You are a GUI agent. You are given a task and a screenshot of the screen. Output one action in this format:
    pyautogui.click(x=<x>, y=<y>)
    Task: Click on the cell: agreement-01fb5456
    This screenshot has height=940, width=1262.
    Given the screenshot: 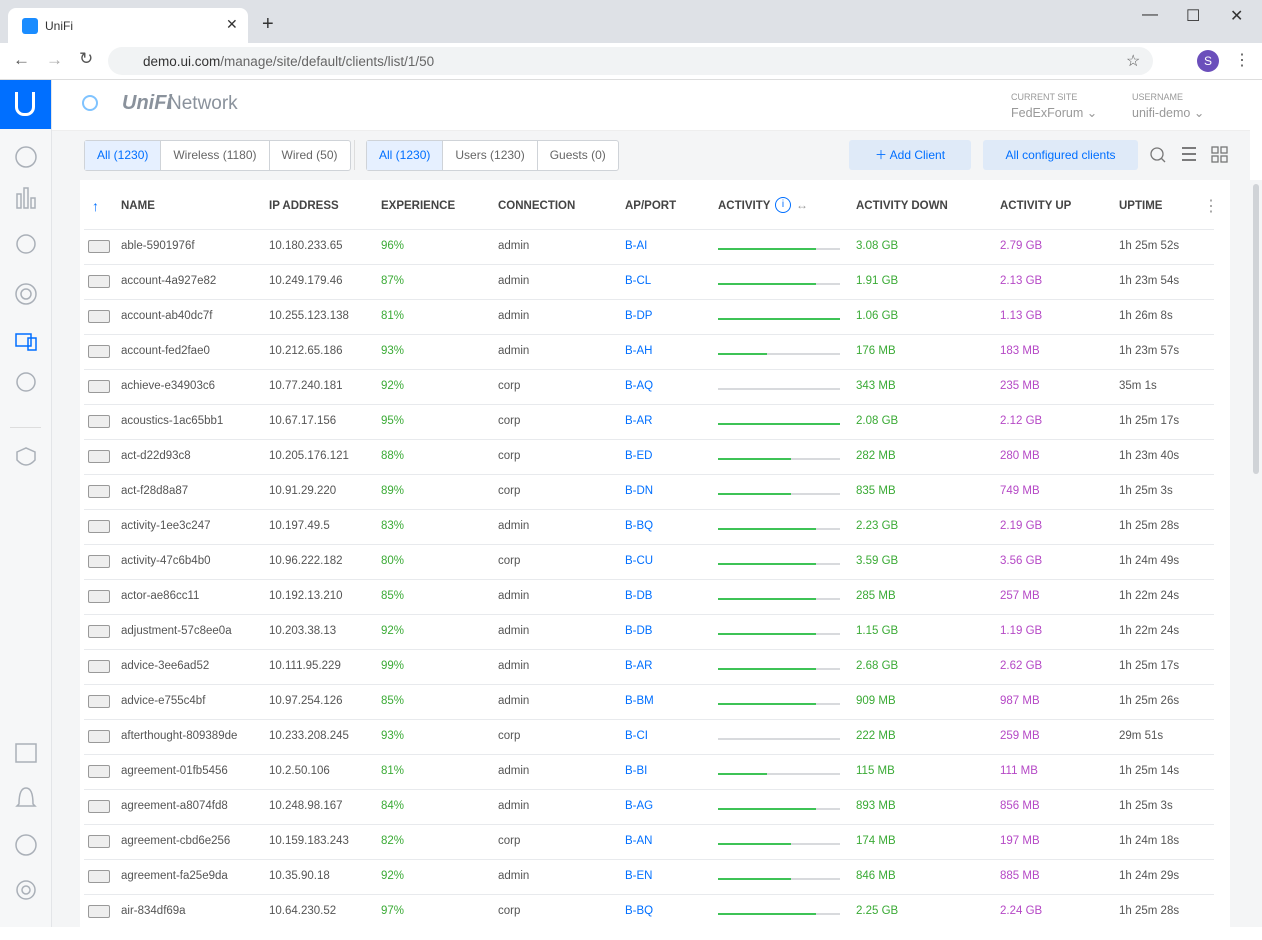 What is the action you would take?
    pyautogui.click(x=174, y=771)
    